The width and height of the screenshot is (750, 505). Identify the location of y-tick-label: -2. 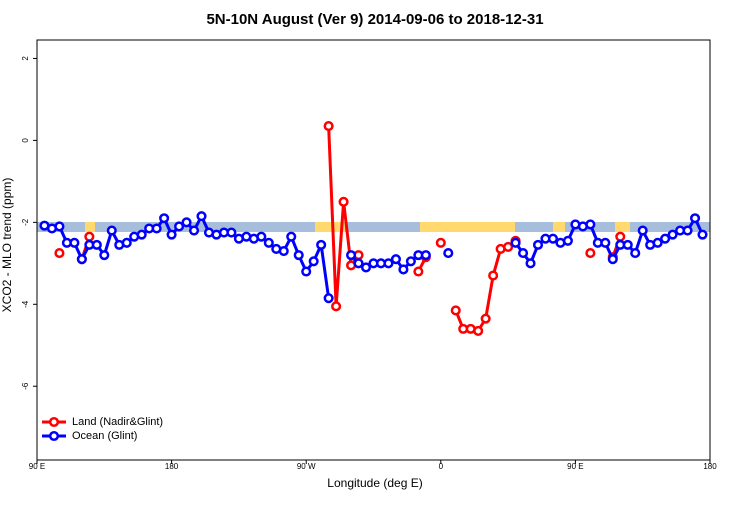
(25, 222).